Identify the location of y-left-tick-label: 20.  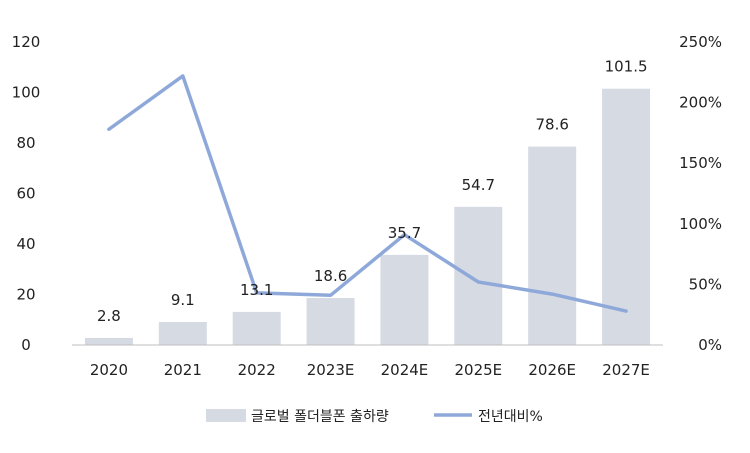
(25, 295).